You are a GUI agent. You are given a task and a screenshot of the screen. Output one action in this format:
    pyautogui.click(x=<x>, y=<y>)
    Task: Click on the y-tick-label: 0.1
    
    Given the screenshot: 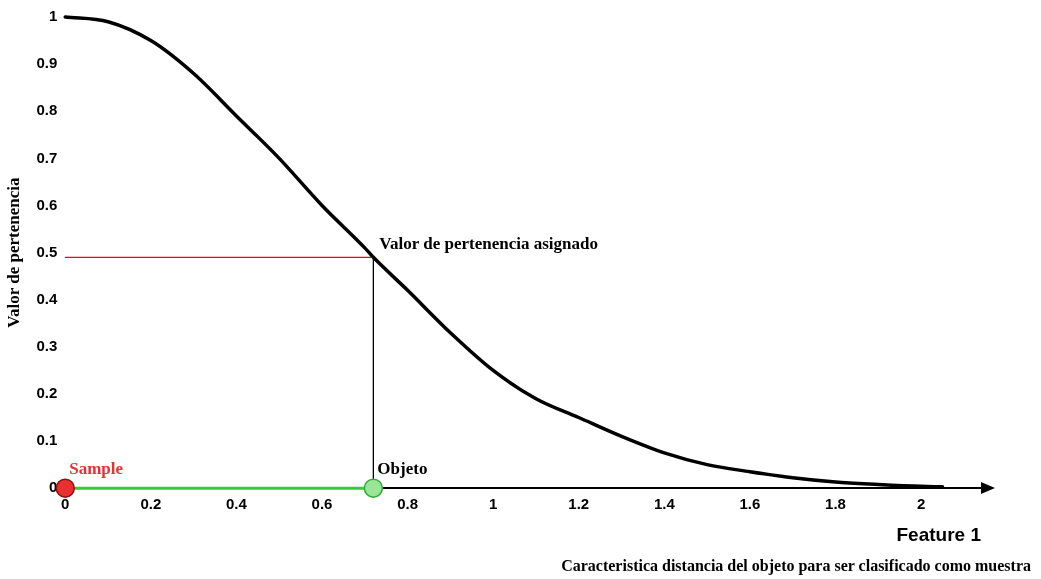 What is the action you would take?
    pyautogui.click(x=47, y=440)
    